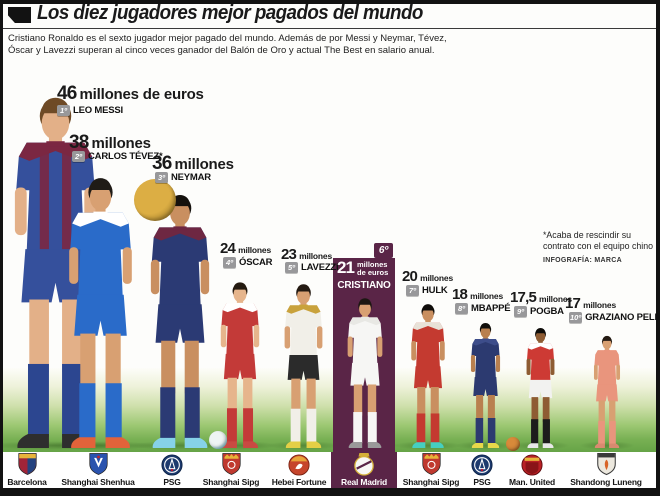 The height and width of the screenshot is (496, 660). I want to click on rank-badge: 9º, so click(520, 311).